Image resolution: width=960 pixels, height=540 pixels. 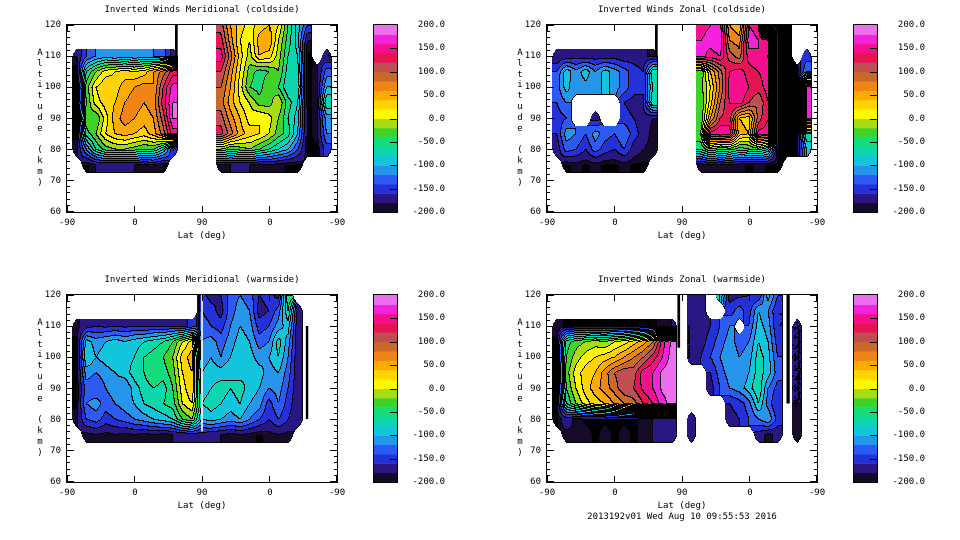 What do you see at coordinates (682, 280) in the screenshot?
I see `panel-title: Inverted Winds Zonal (warmside)` at bounding box center [682, 280].